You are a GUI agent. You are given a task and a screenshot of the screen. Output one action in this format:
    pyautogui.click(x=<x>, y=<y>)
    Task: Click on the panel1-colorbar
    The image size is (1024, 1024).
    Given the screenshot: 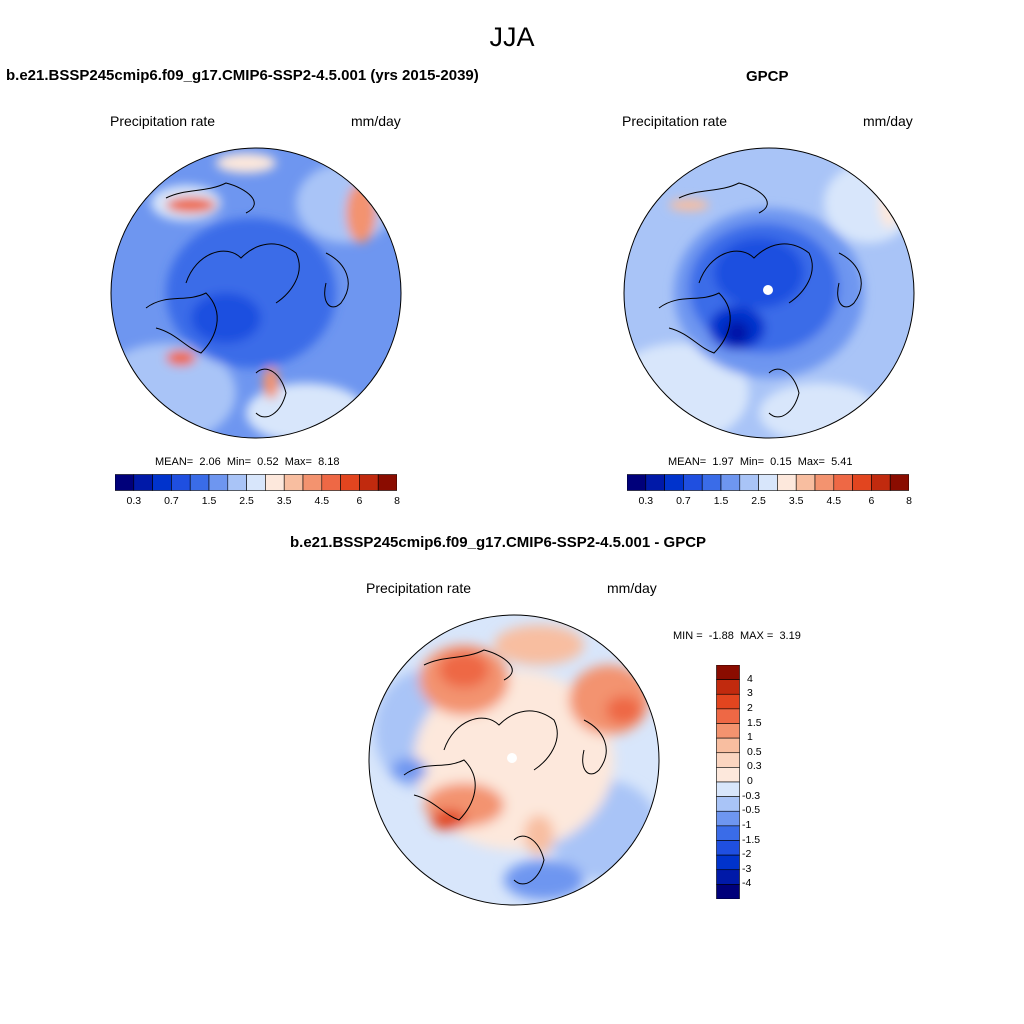 What is the action you would take?
    pyautogui.click(x=256, y=482)
    